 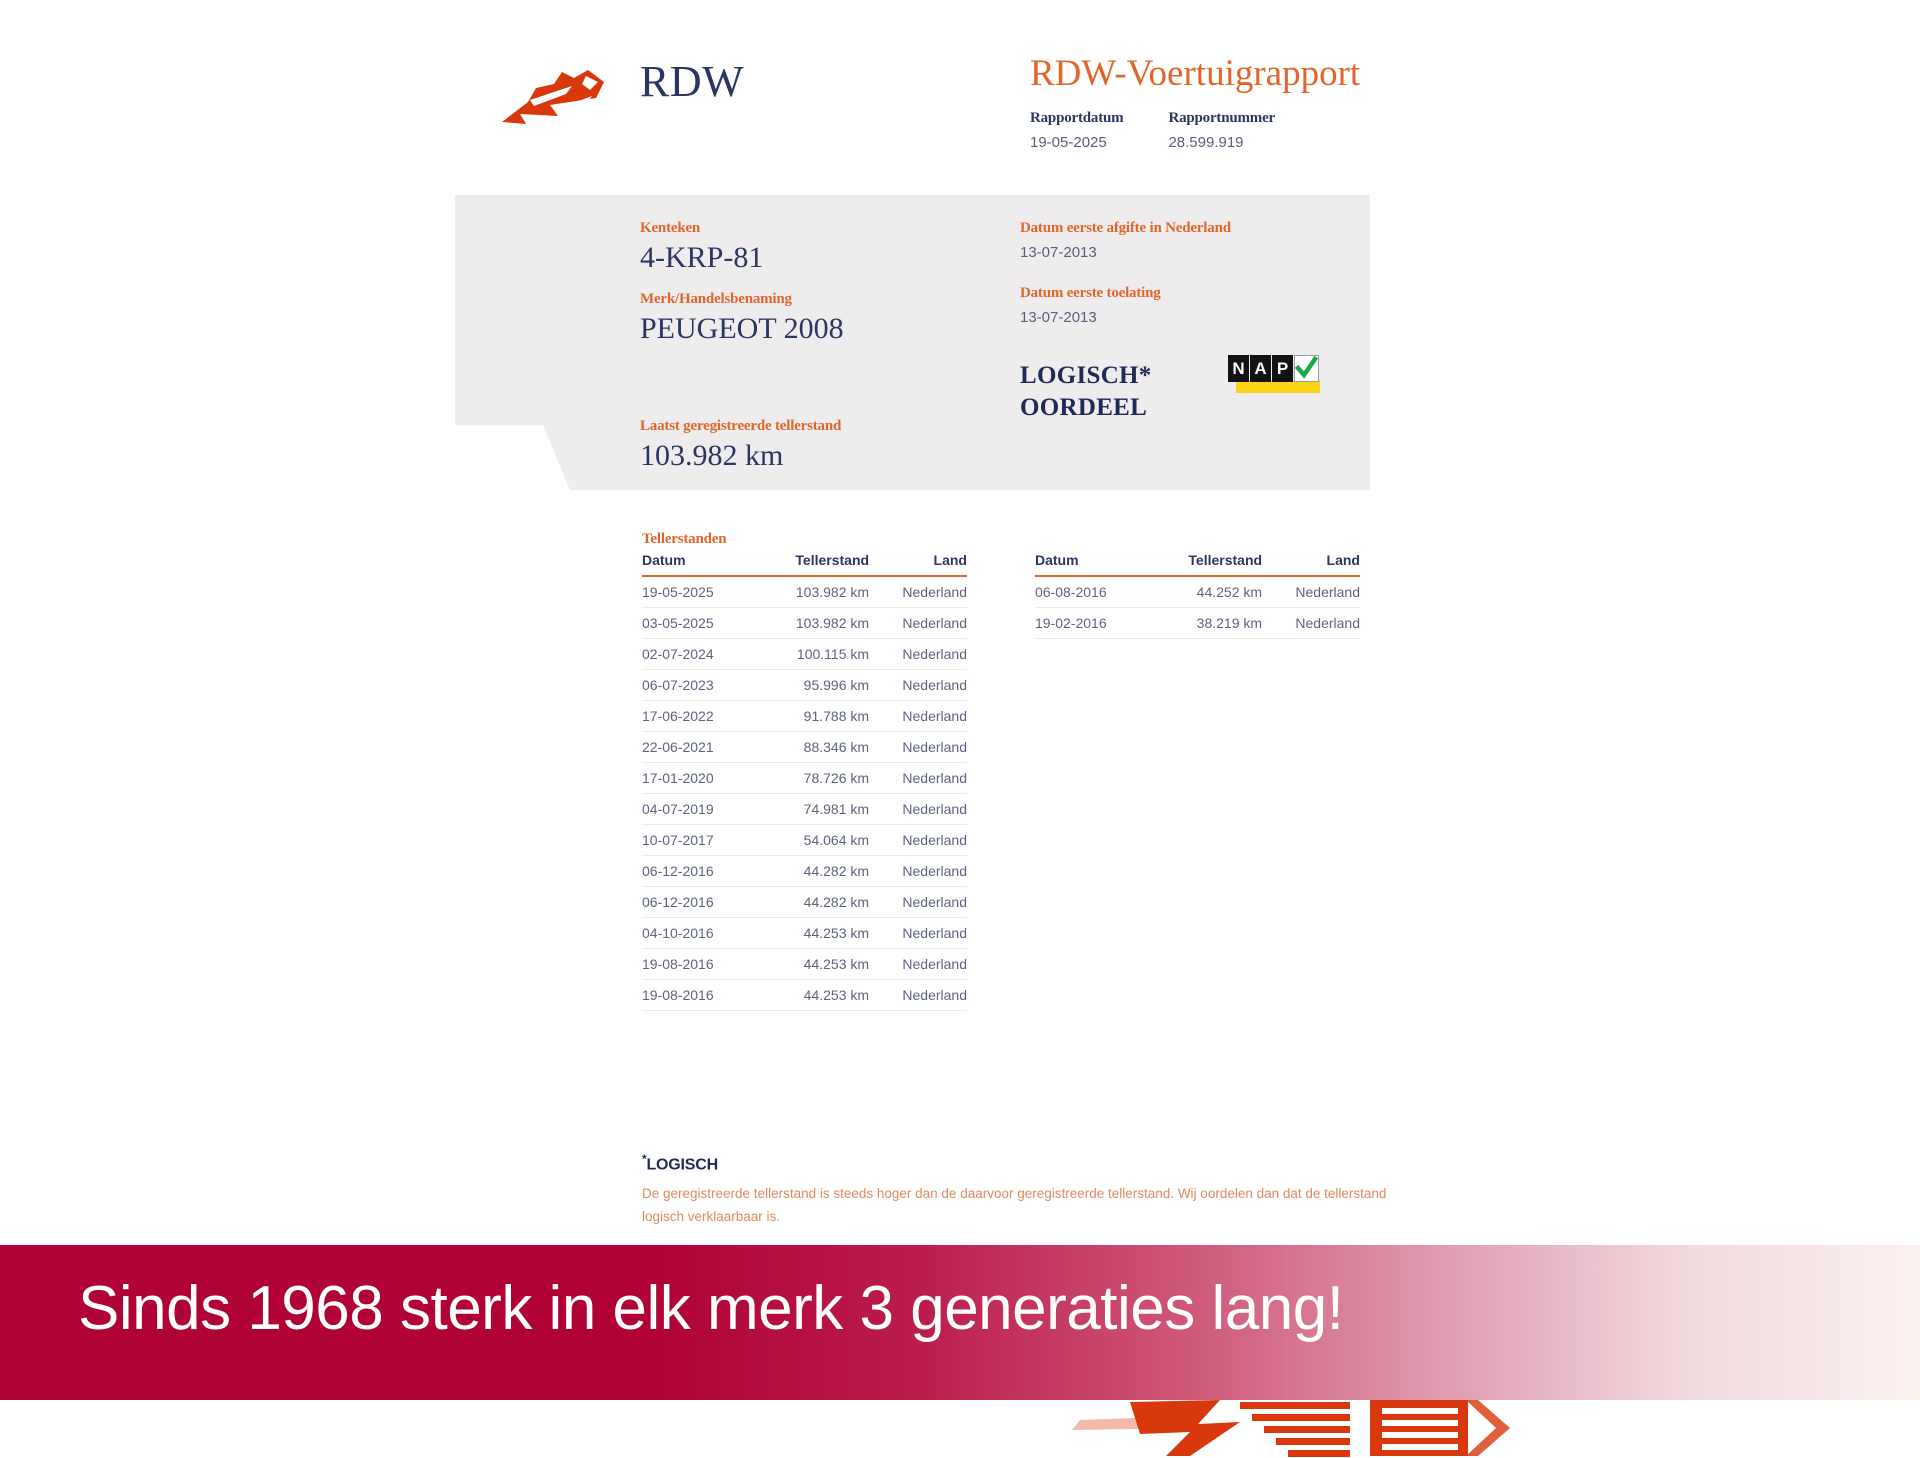 What do you see at coordinates (1221, 130) in the screenshot?
I see `meta-report-number: Rapportnummer 28.599.919` at bounding box center [1221, 130].